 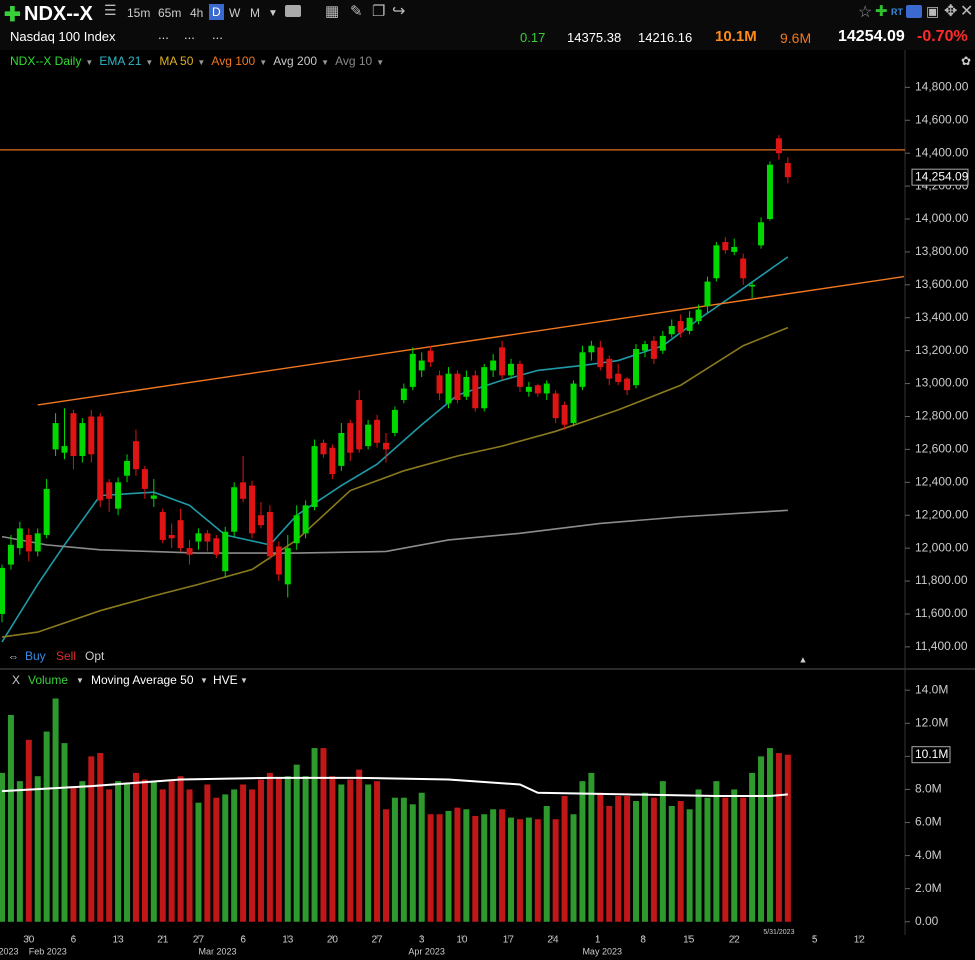 What do you see at coordinates (332, 11) in the screenshot?
I see `tool-icon: ▦` at bounding box center [332, 11].